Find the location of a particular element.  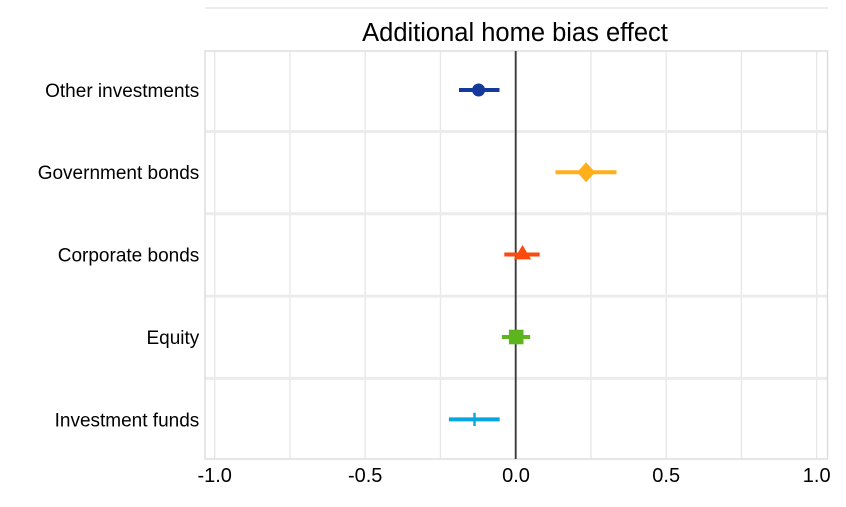

svg-text: Additional home bias effect is located at coordinates (515, 33).